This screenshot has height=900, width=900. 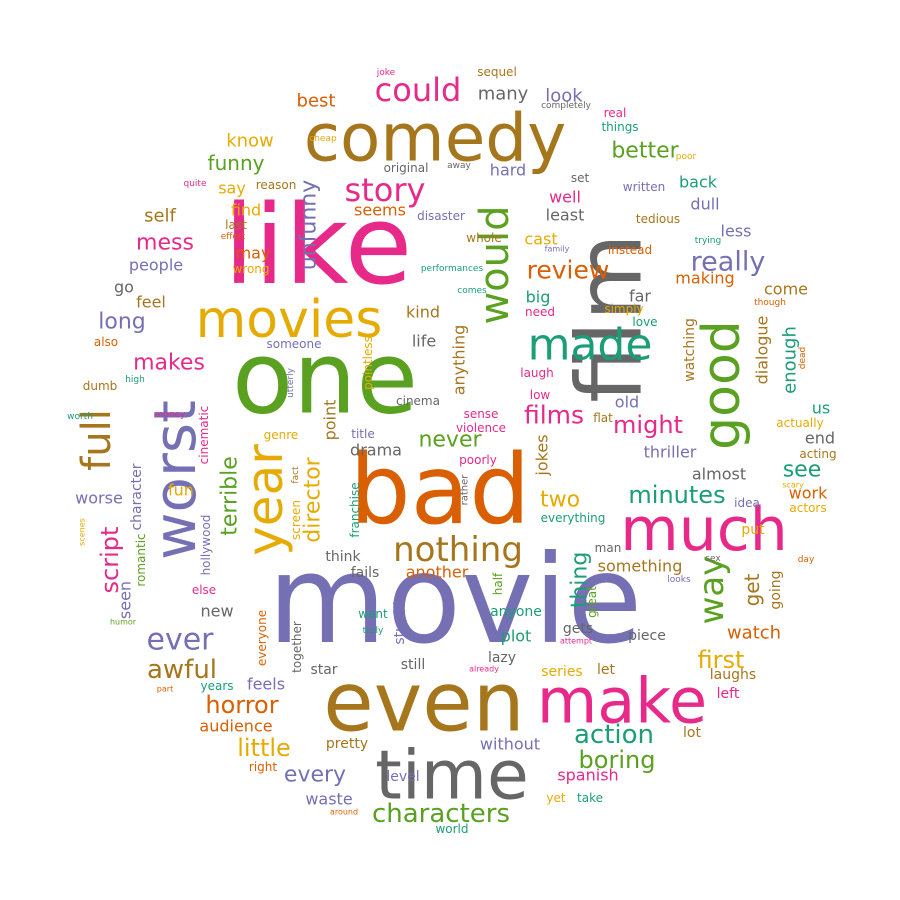 I want to click on word-films: films, so click(x=554, y=415).